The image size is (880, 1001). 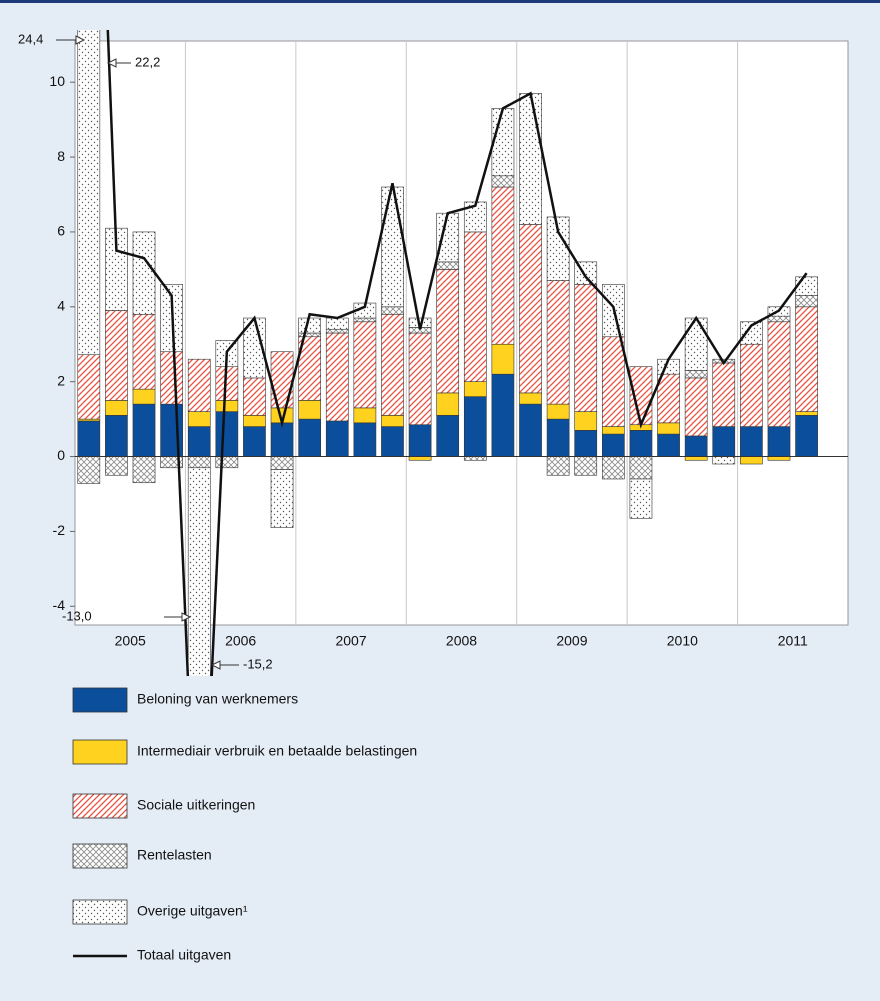 I want to click on x-tick-label: 2008, so click(x=461, y=641).